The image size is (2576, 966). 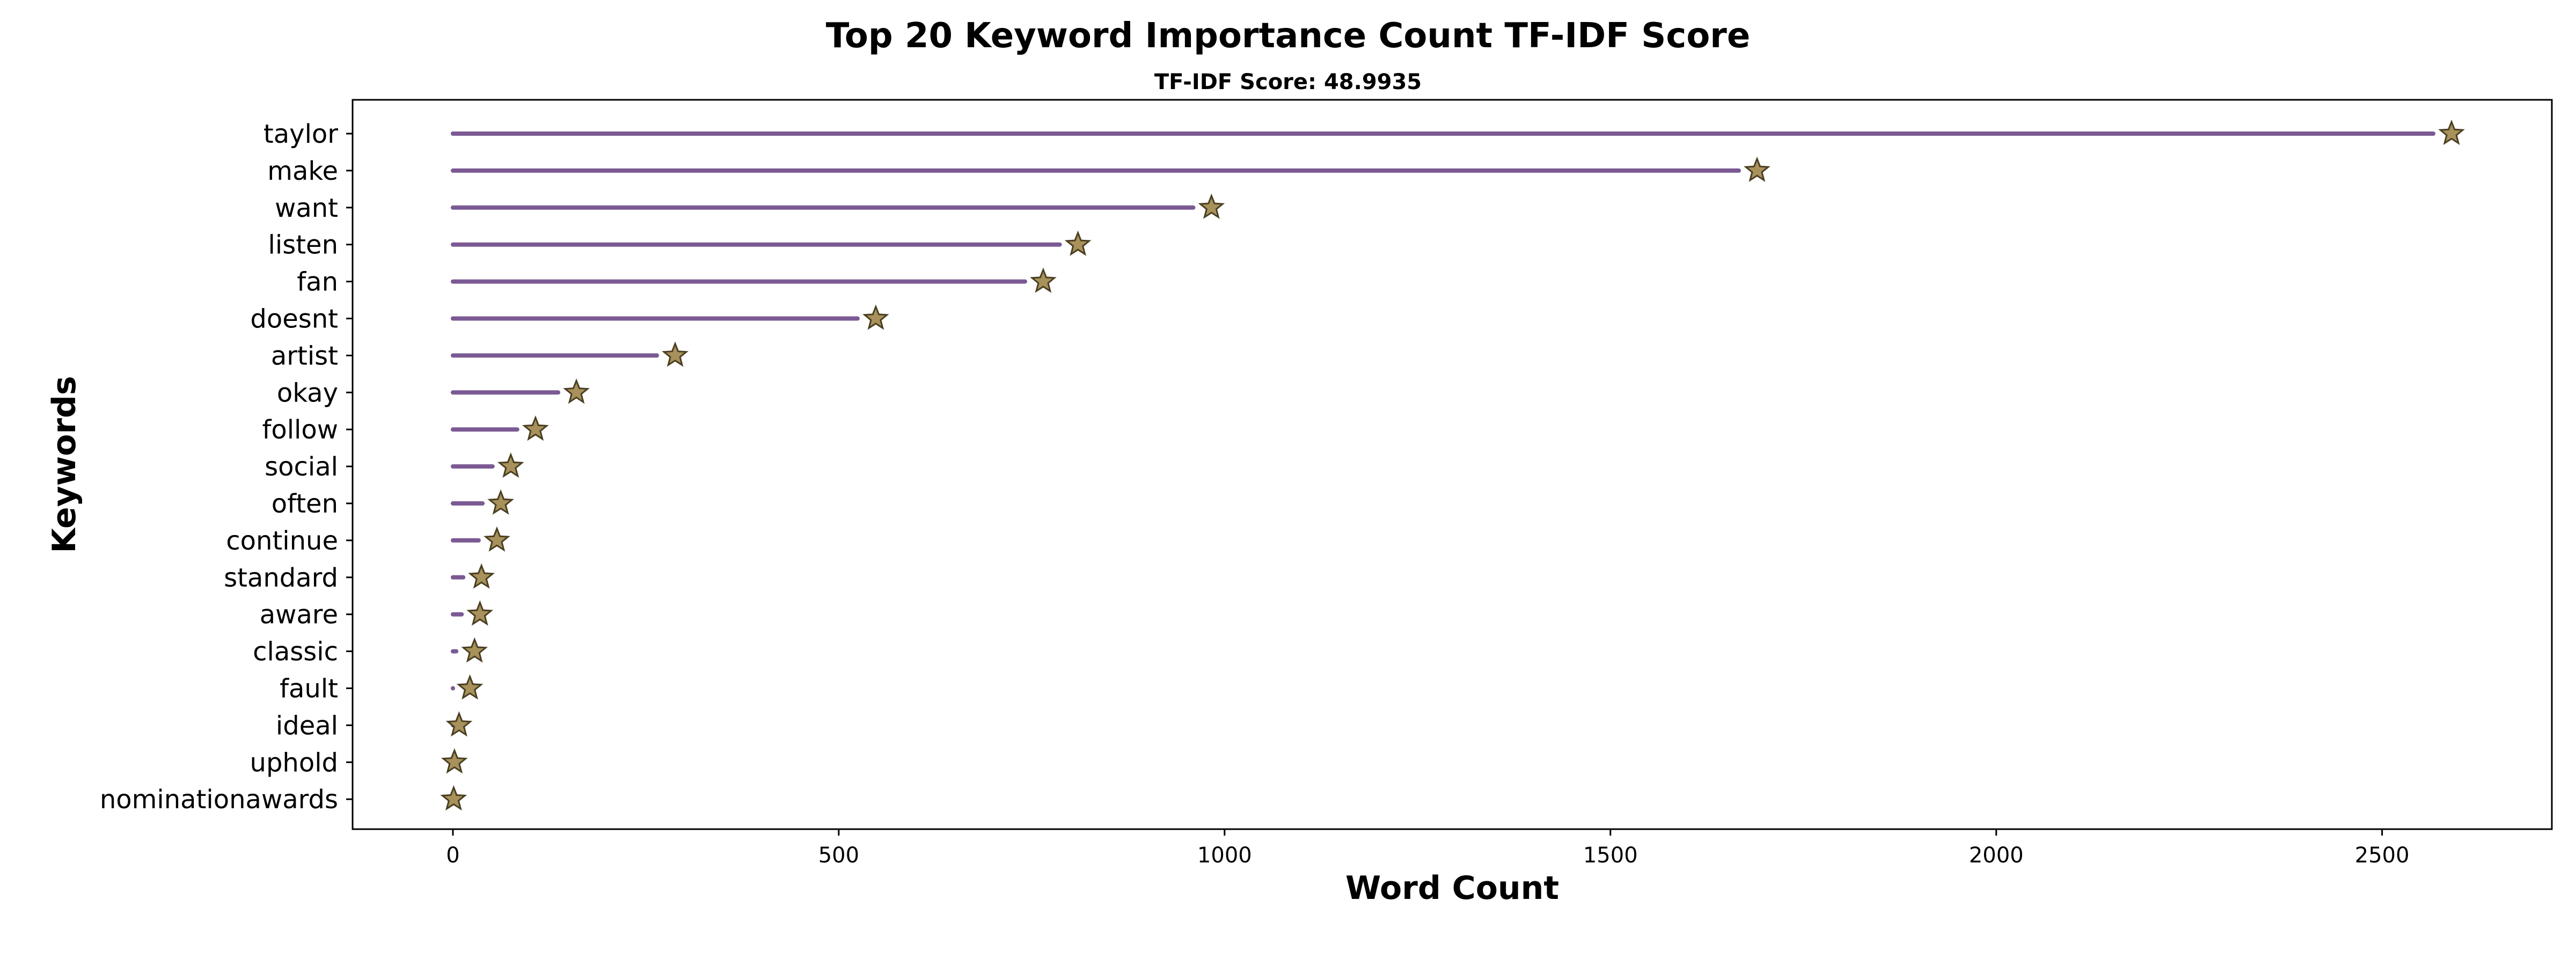 I want to click on x-tick-label-500: 500, so click(x=838, y=855).